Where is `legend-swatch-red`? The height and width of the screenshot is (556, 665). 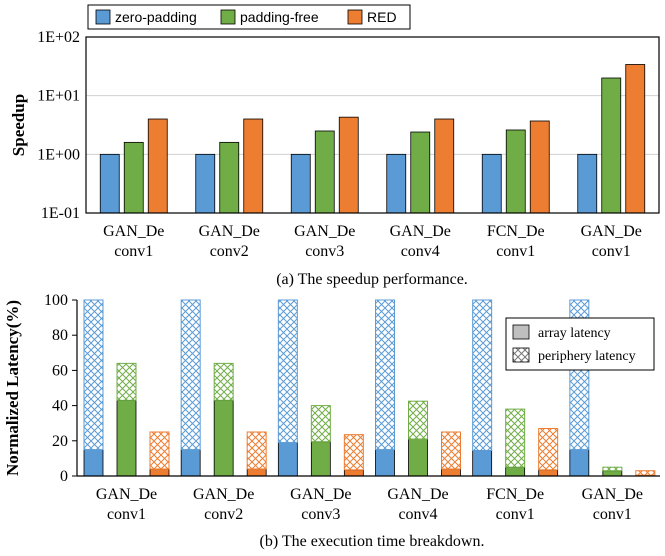
legend-swatch-red is located at coordinates (355, 17).